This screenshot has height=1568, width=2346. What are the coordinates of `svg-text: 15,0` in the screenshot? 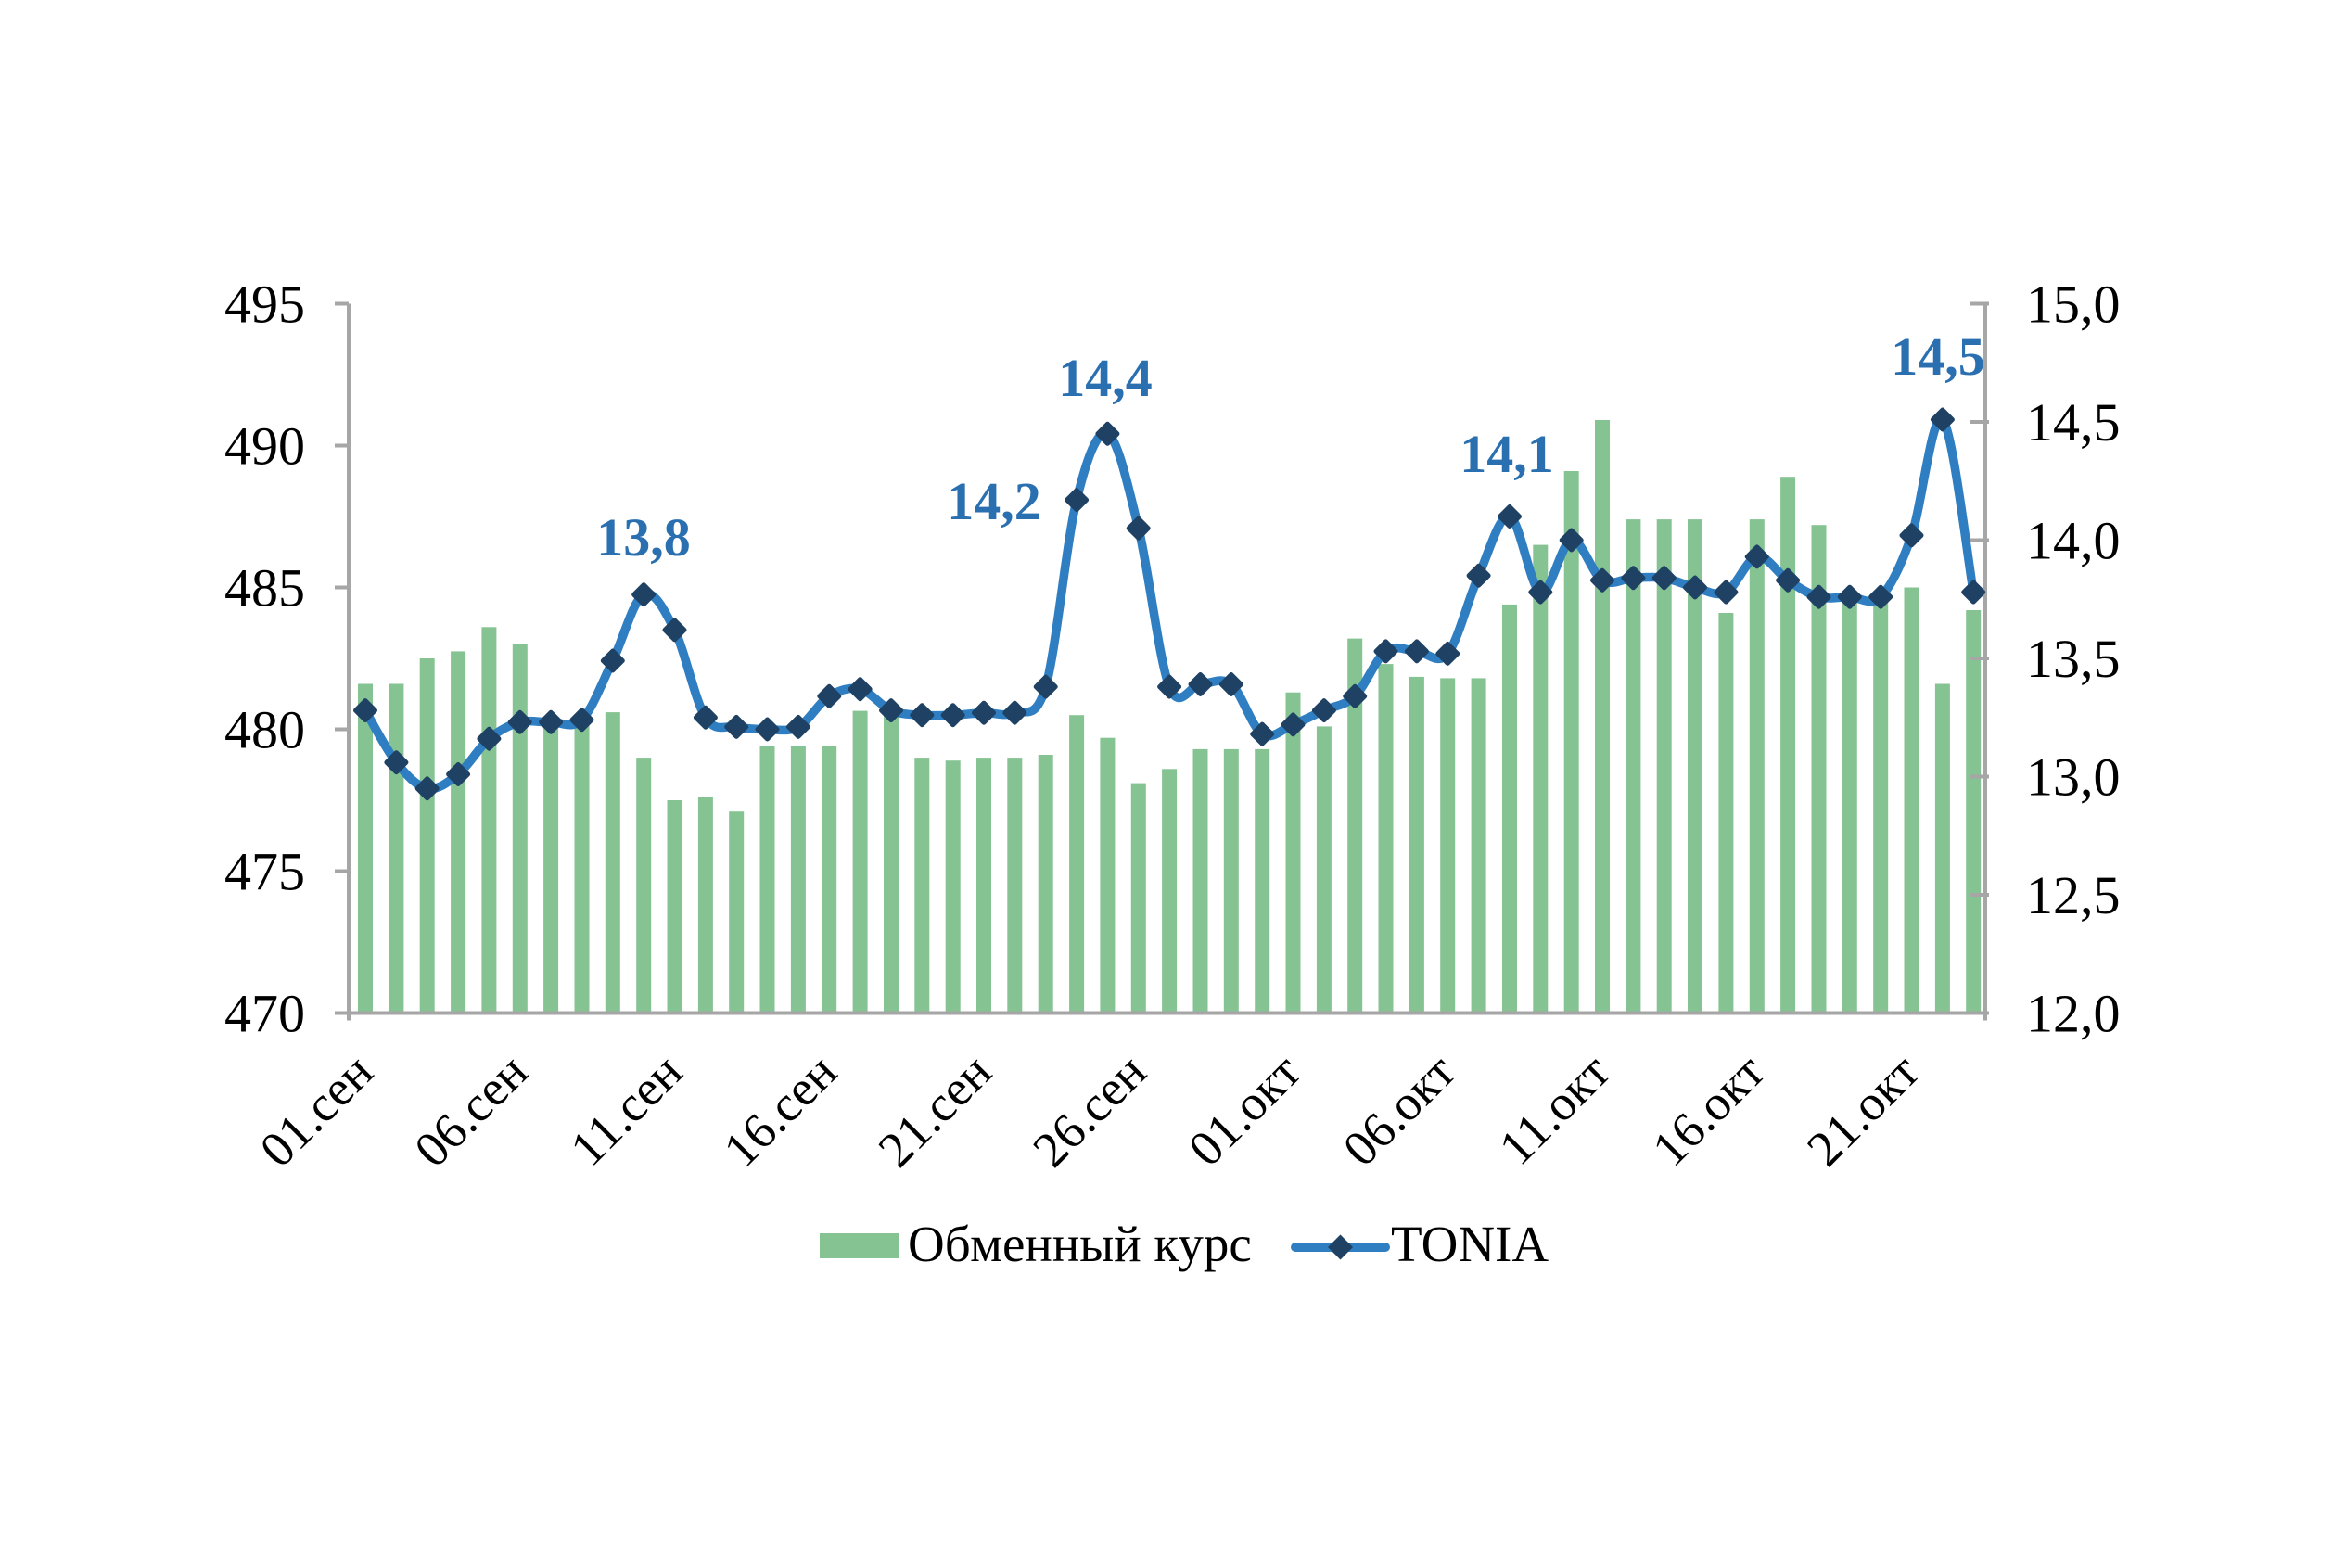 It's located at (2073, 304).